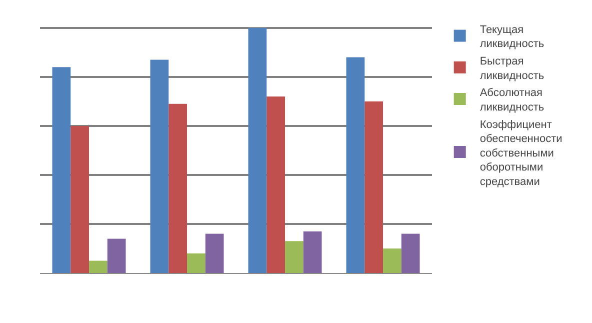 The height and width of the screenshot is (323, 592). What do you see at coordinates (521, 153) in the screenshot?
I see `legend-label: Коэффициент обеспеченности собственными оборотными средствами` at bounding box center [521, 153].